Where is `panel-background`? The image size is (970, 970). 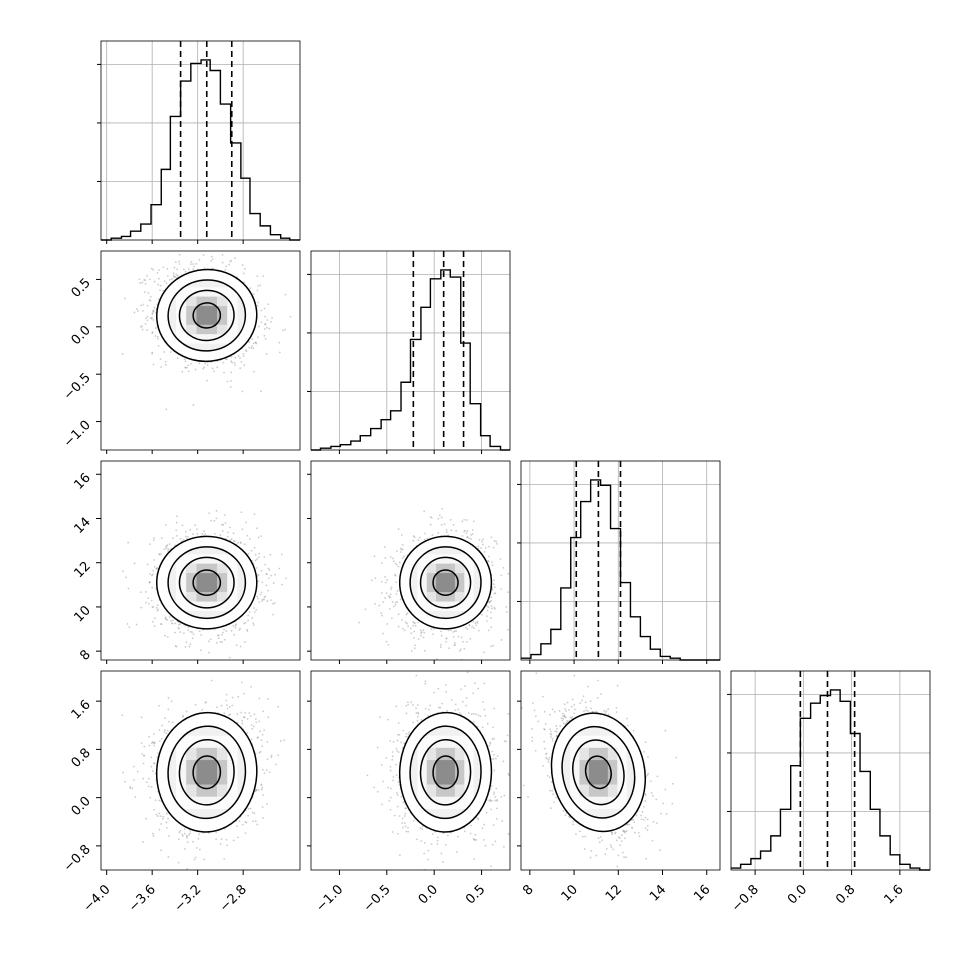
panel-background is located at coordinates (830, 770).